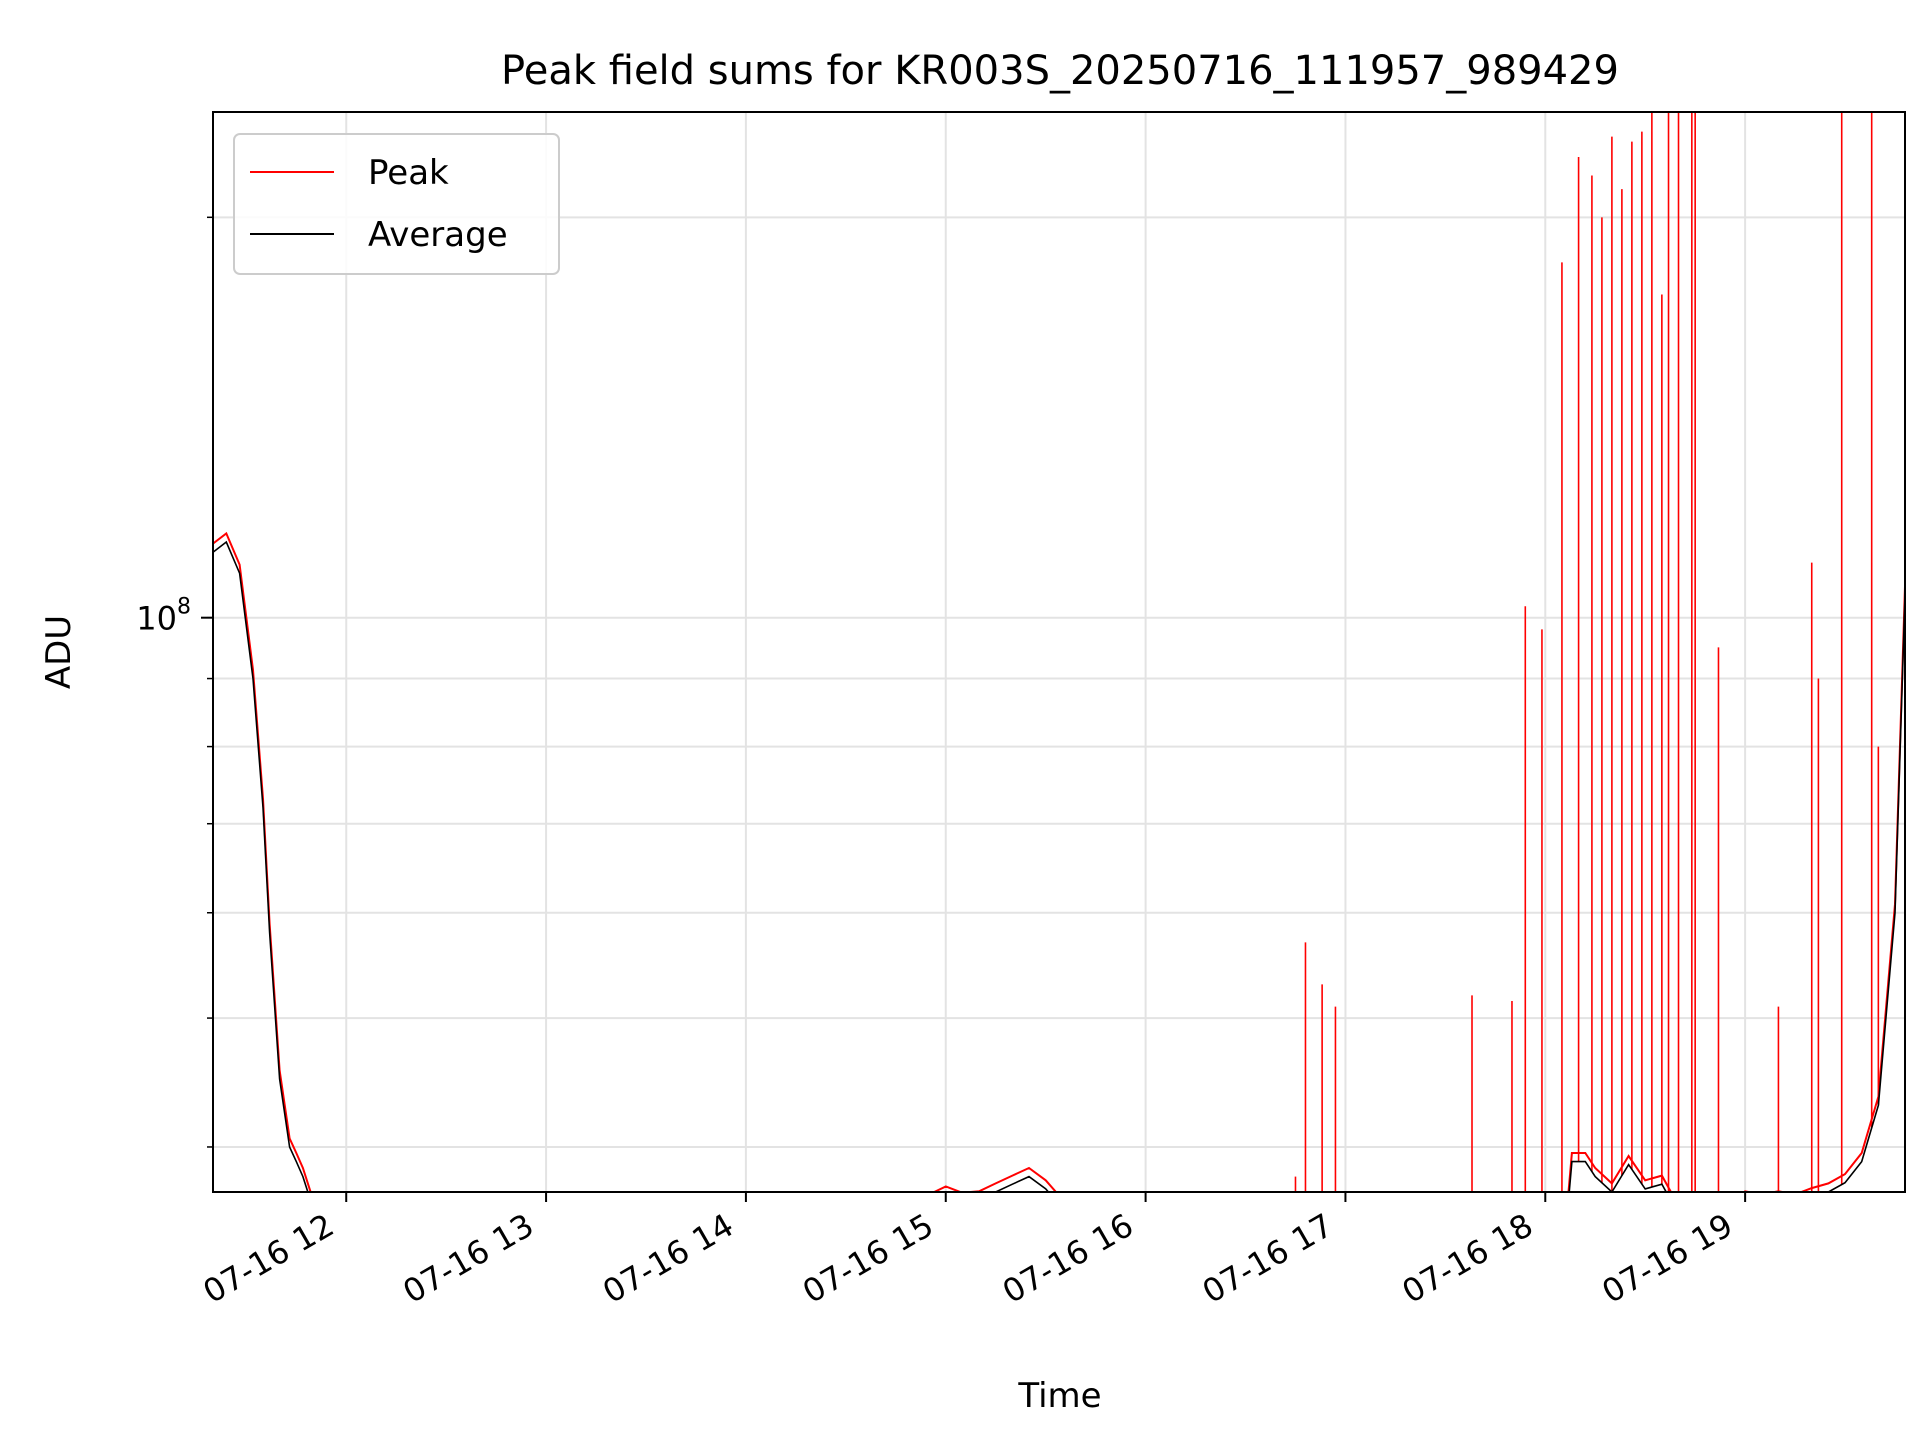 Image resolution: width=1920 pixels, height=1440 pixels. I want to click on x-axis-label: Time, so click(1059, 1396).